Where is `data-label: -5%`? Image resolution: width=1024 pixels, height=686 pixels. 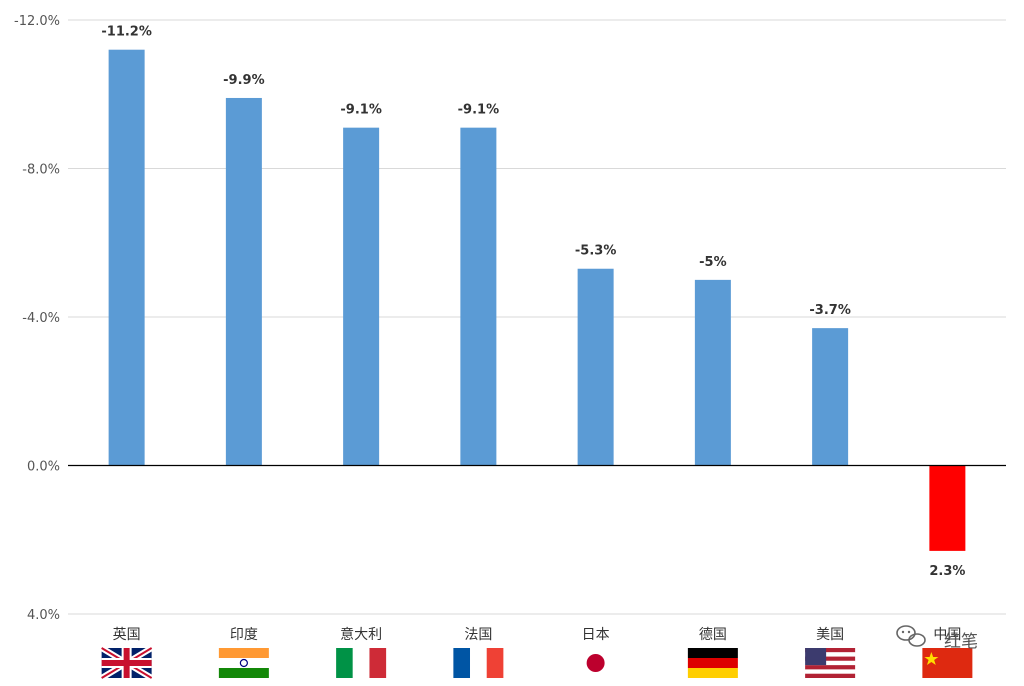 data-label: -5% is located at coordinates (712, 262).